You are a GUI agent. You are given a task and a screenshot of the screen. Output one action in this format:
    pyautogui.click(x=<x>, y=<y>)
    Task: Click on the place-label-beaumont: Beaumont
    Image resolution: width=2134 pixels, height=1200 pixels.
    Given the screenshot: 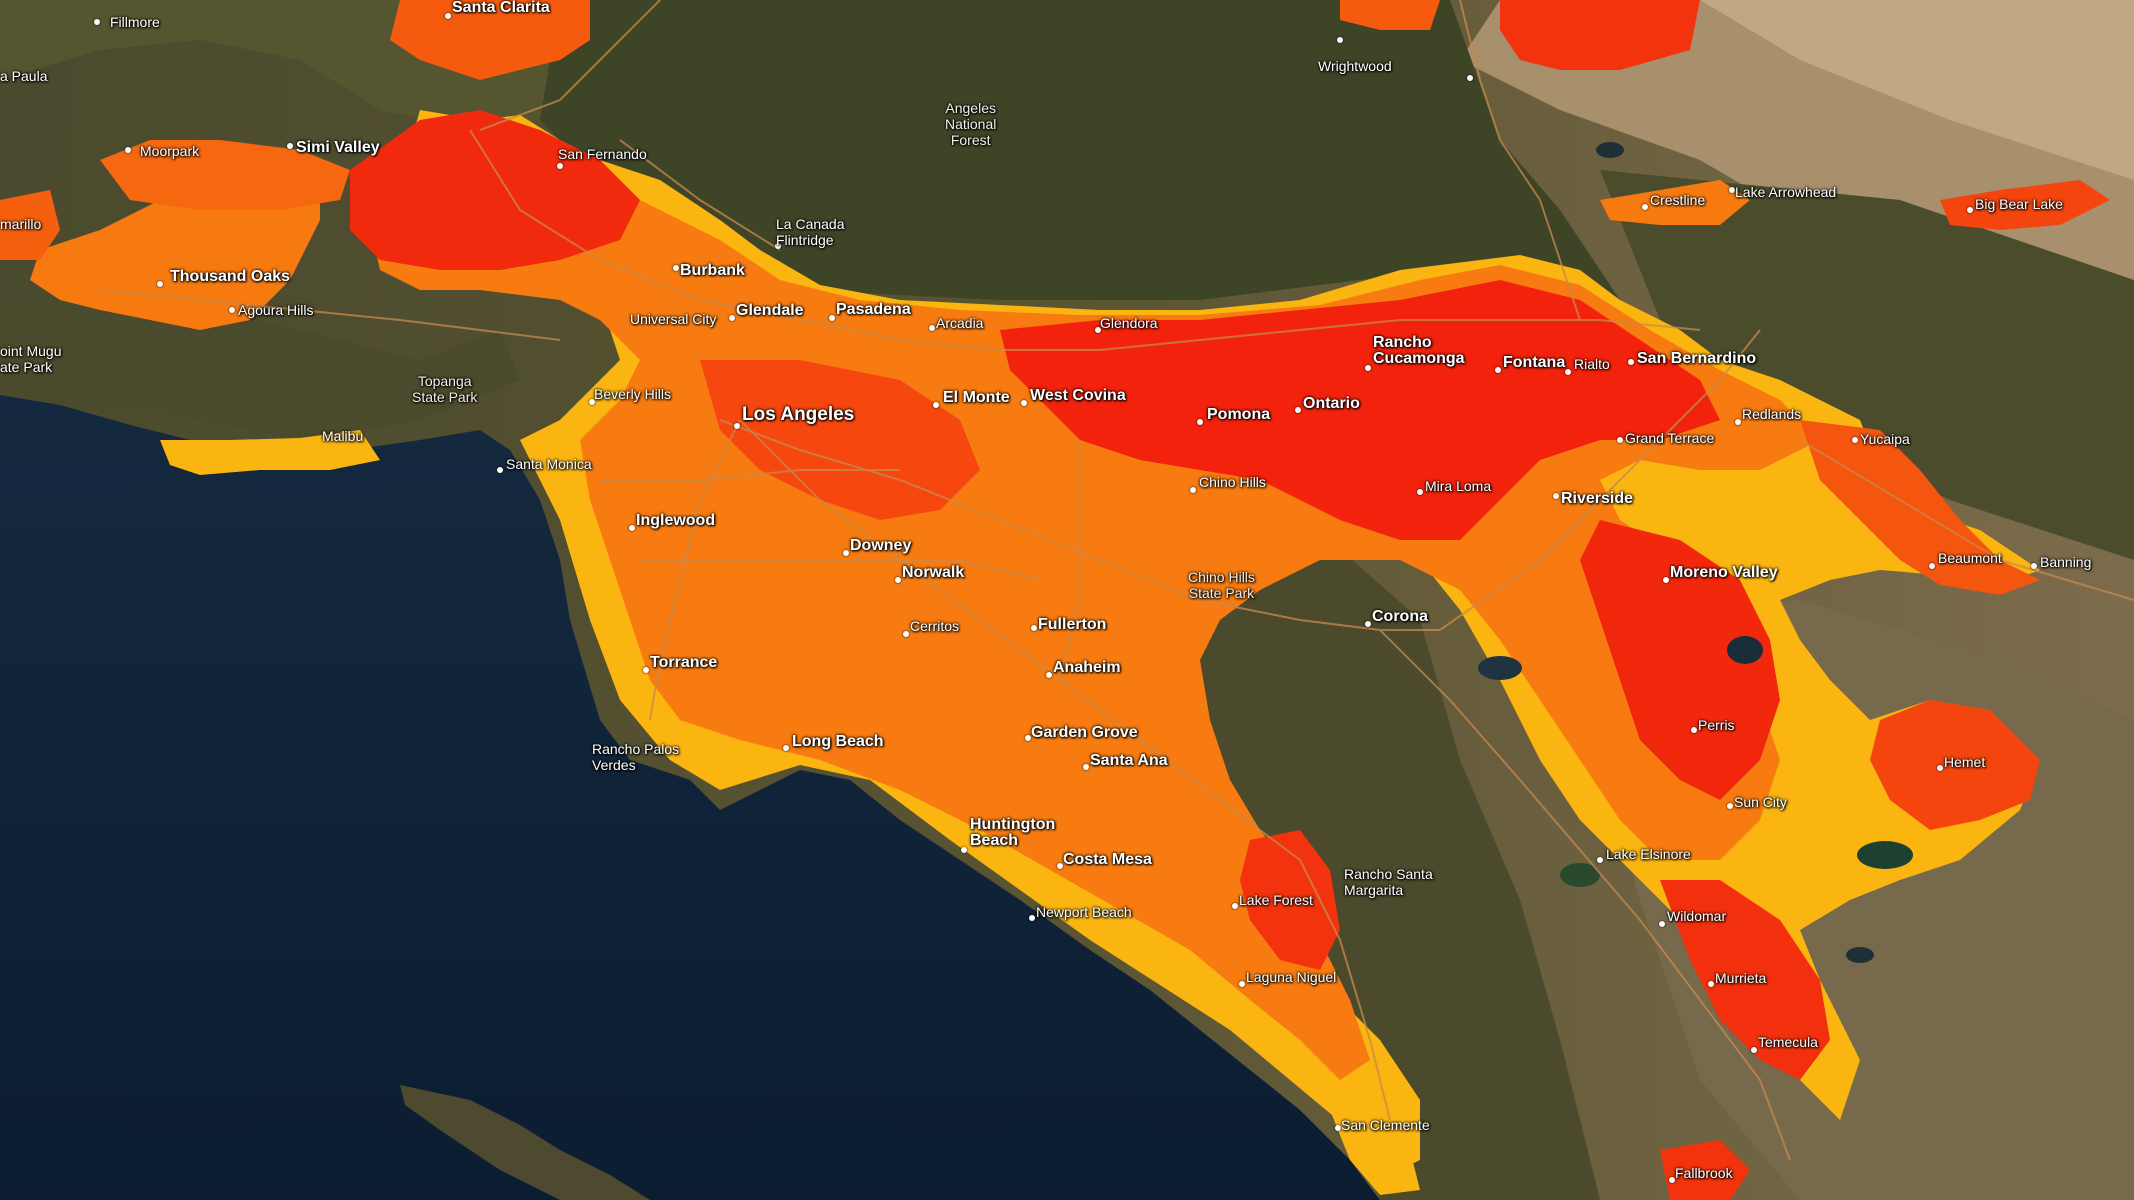 What is the action you would take?
    pyautogui.click(x=1970, y=558)
    